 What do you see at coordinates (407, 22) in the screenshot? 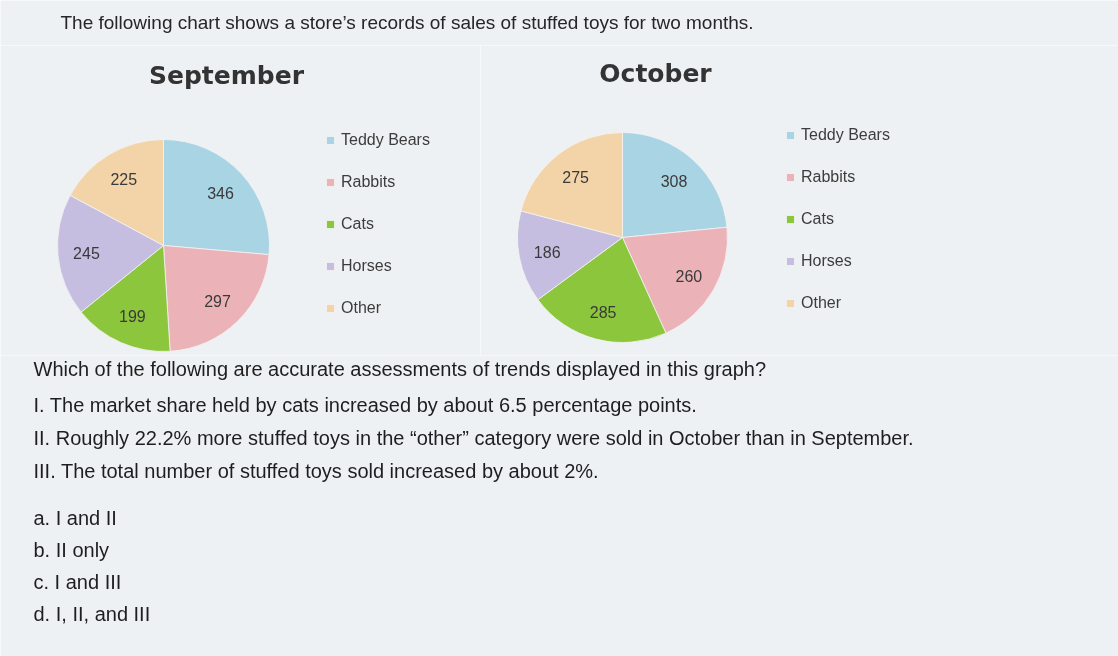
I see `text: The following chart shows a store’s records of sales of stuffed toys for two months.` at bounding box center [407, 22].